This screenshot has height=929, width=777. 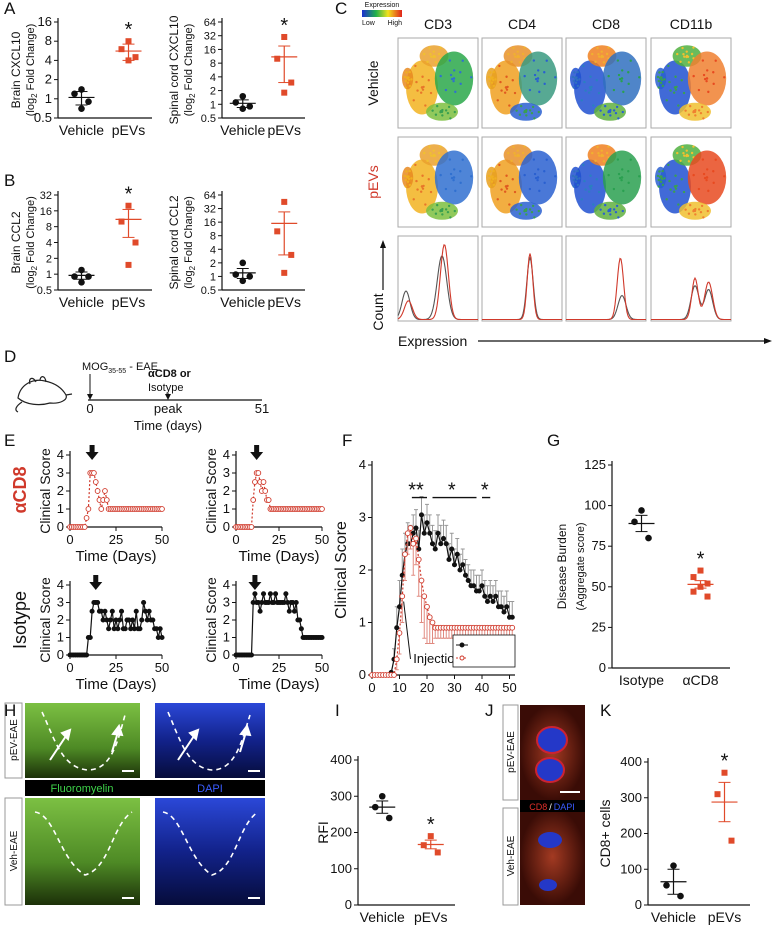 I want to click on panel-label: A, so click(x=10, y=9).